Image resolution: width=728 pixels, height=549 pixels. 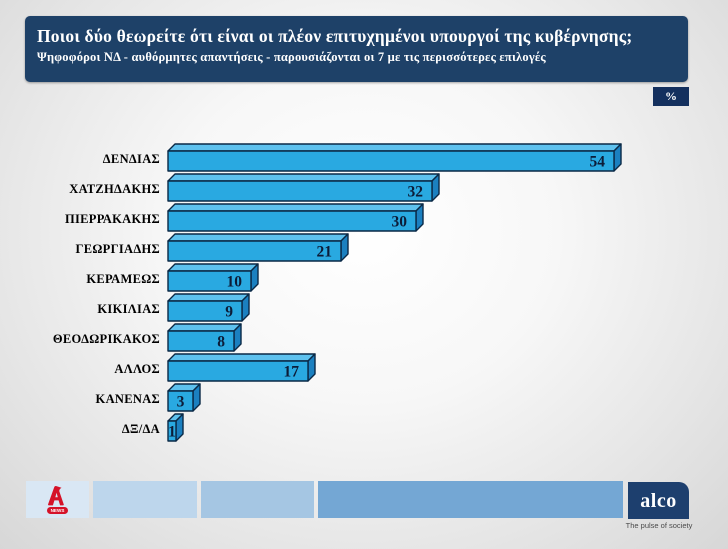 I want to click on bar: 10, so click(x=213, y=277).